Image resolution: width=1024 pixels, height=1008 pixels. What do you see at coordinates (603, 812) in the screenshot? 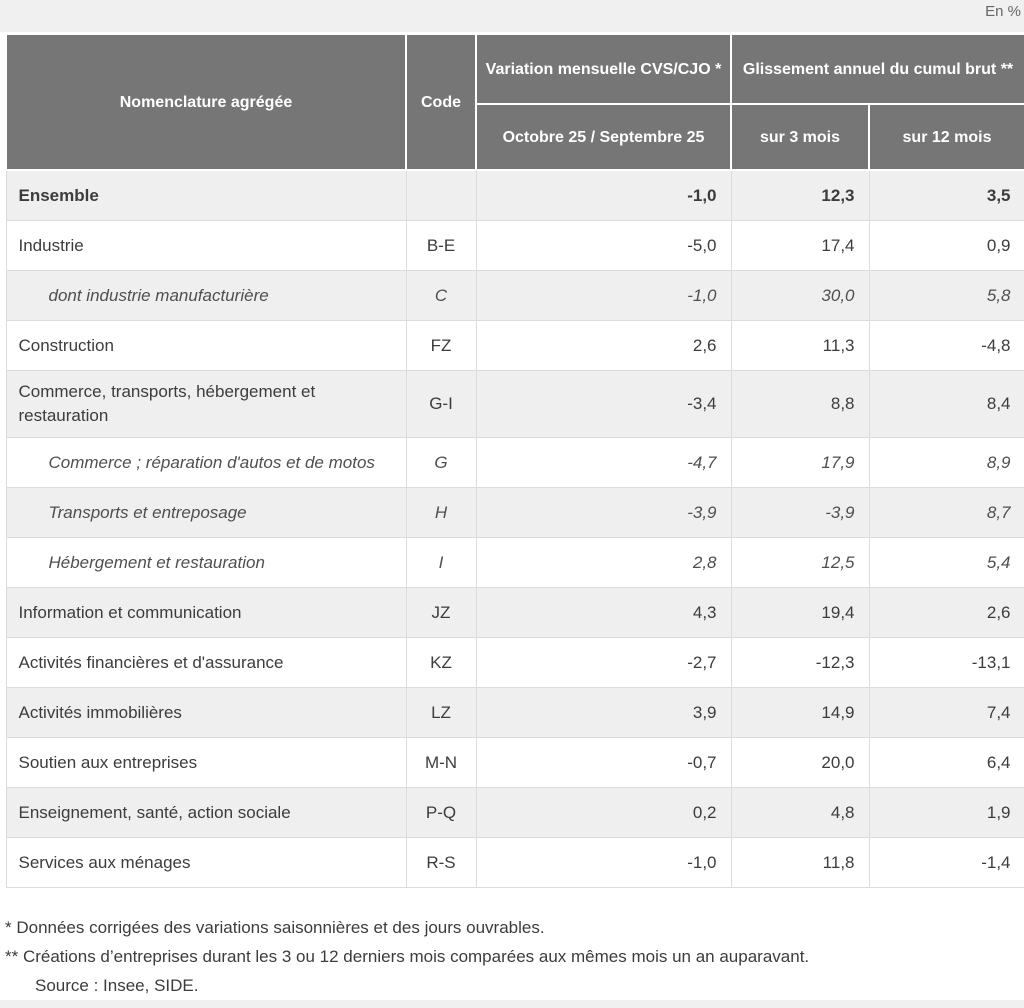
I see `cell-monthly: 0,2` at bounding box center [603, 812].